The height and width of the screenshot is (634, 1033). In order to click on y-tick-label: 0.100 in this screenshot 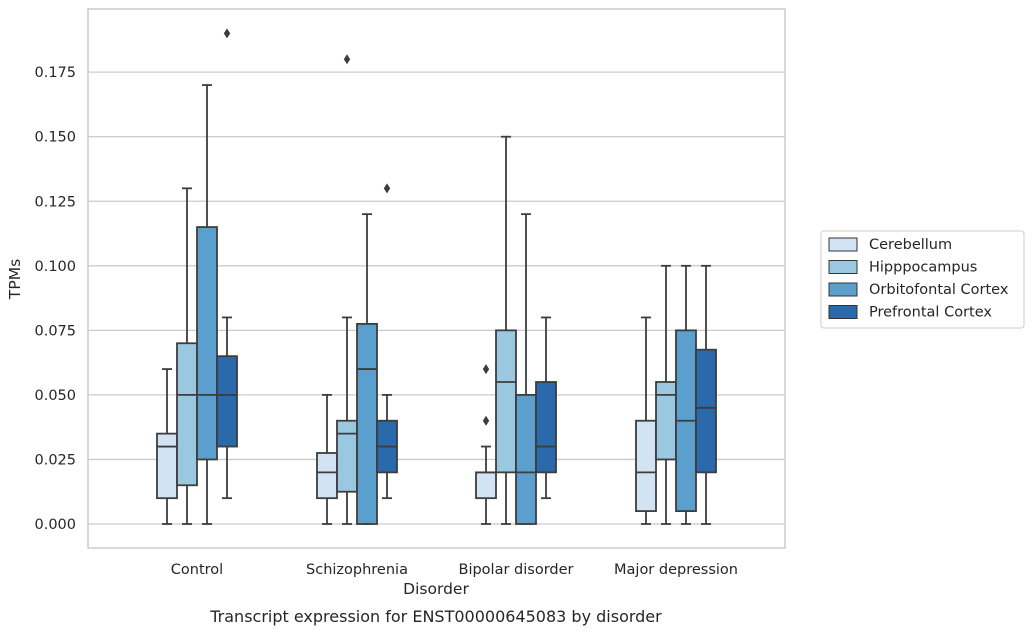, I will do `click(55, 267)`.